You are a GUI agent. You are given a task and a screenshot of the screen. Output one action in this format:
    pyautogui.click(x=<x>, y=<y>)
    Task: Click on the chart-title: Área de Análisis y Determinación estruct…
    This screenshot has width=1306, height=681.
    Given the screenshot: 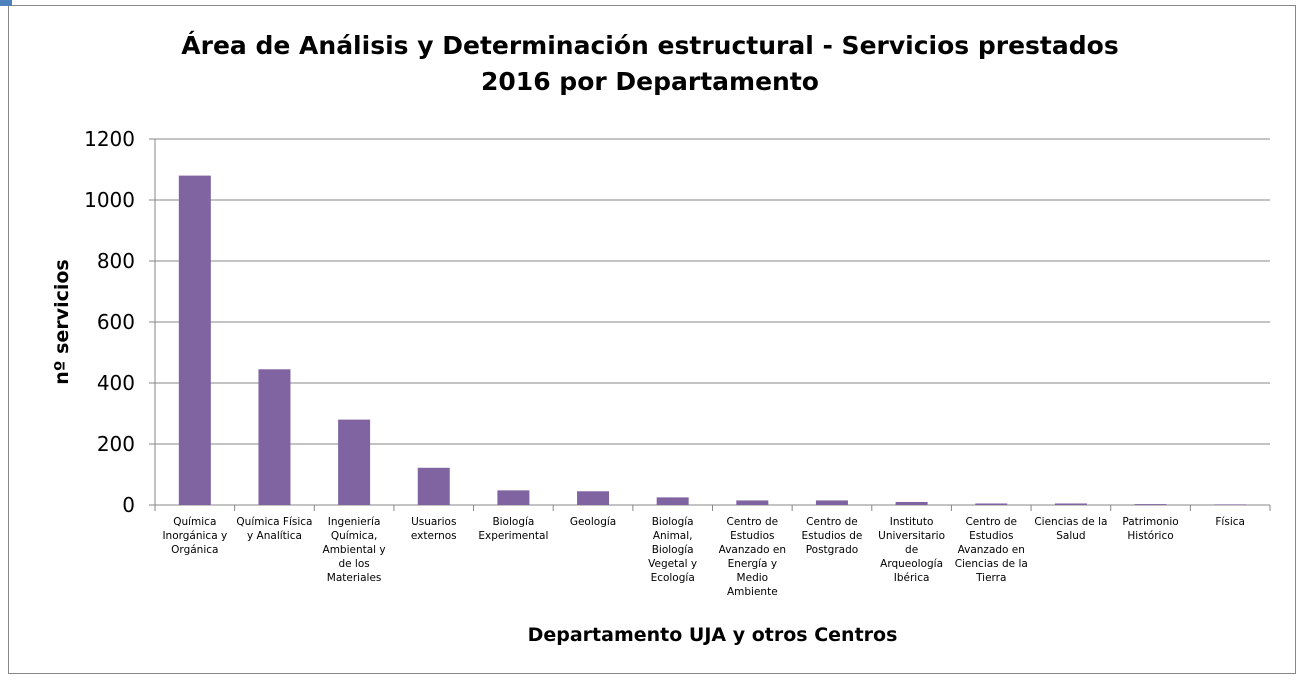 What is the action you would take?
    pyautogui.click(x=650, y=63)
    